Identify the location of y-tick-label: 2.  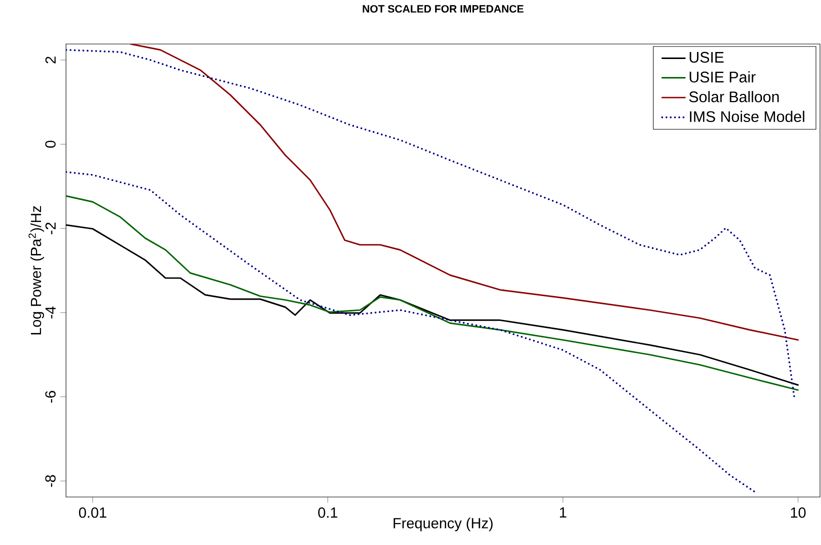
(50, 60).